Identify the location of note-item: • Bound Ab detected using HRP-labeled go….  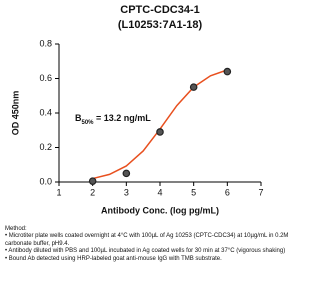
(113, 258).